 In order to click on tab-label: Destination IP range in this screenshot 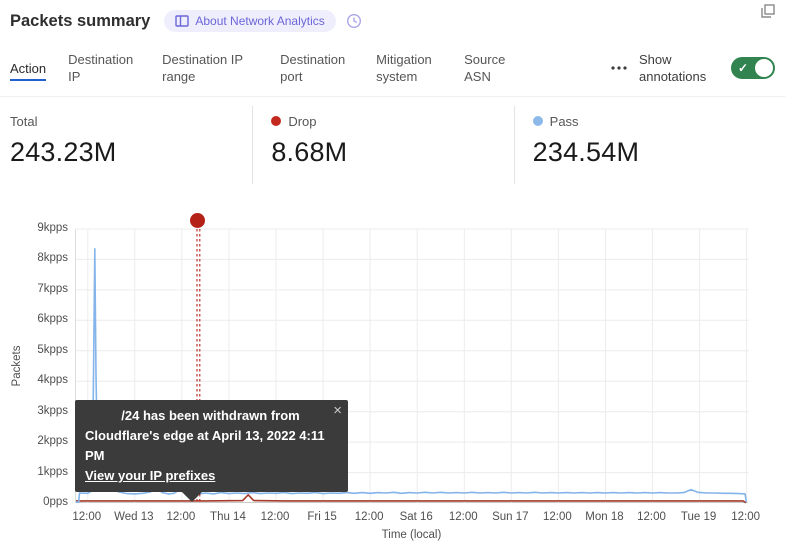, I will do `click(202, 68)`.